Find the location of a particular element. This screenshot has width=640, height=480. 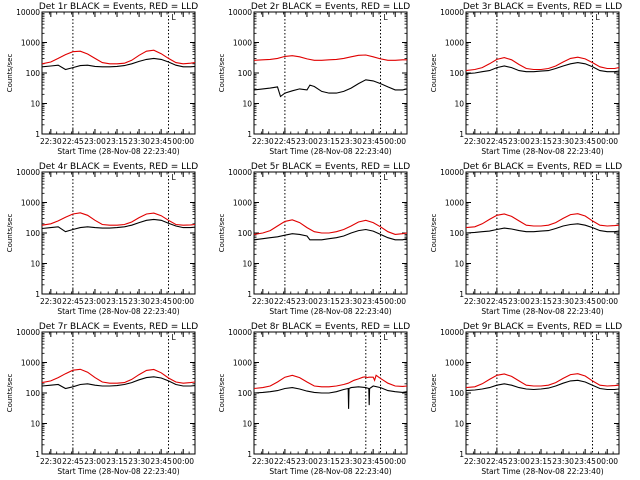

panel-title: Det 4r BLACK = Events, RED = LLD is located at coordinates (118, 167).